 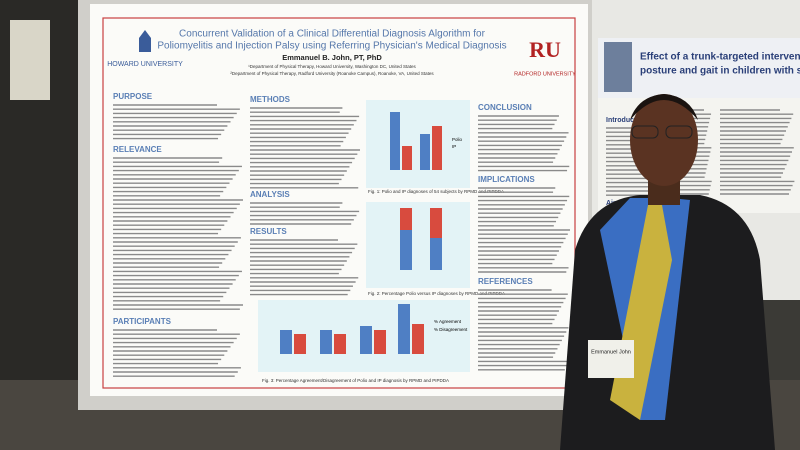 What do you see at coordinates (664, 107) in the screenshot?
I see `hair` at bounding box center [664, 107].